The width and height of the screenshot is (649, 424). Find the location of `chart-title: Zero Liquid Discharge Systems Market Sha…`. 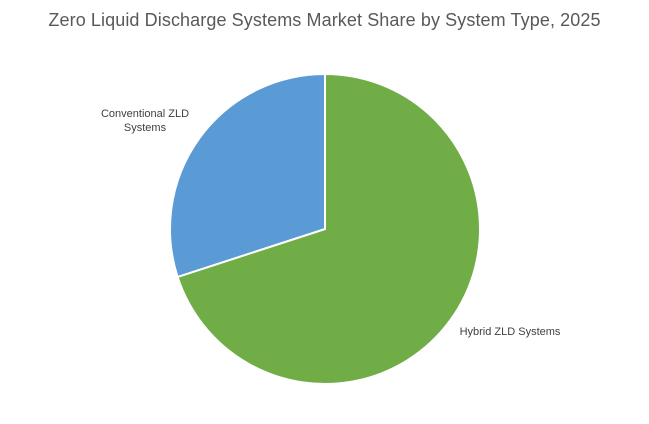

chart-title: Zero Liquid Discharge Systems Market Sha… is located at coordinates (324, 20).